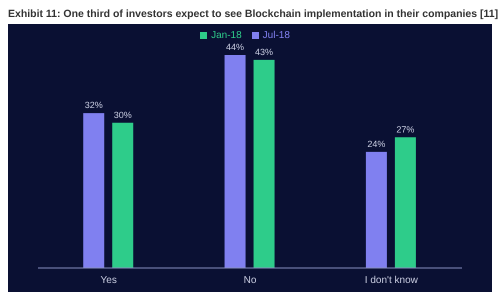  I want to click on chart-title: Exhibit 11: One third of investors expect to see Blockchain implementation in their companies [11], so click(253, 15).